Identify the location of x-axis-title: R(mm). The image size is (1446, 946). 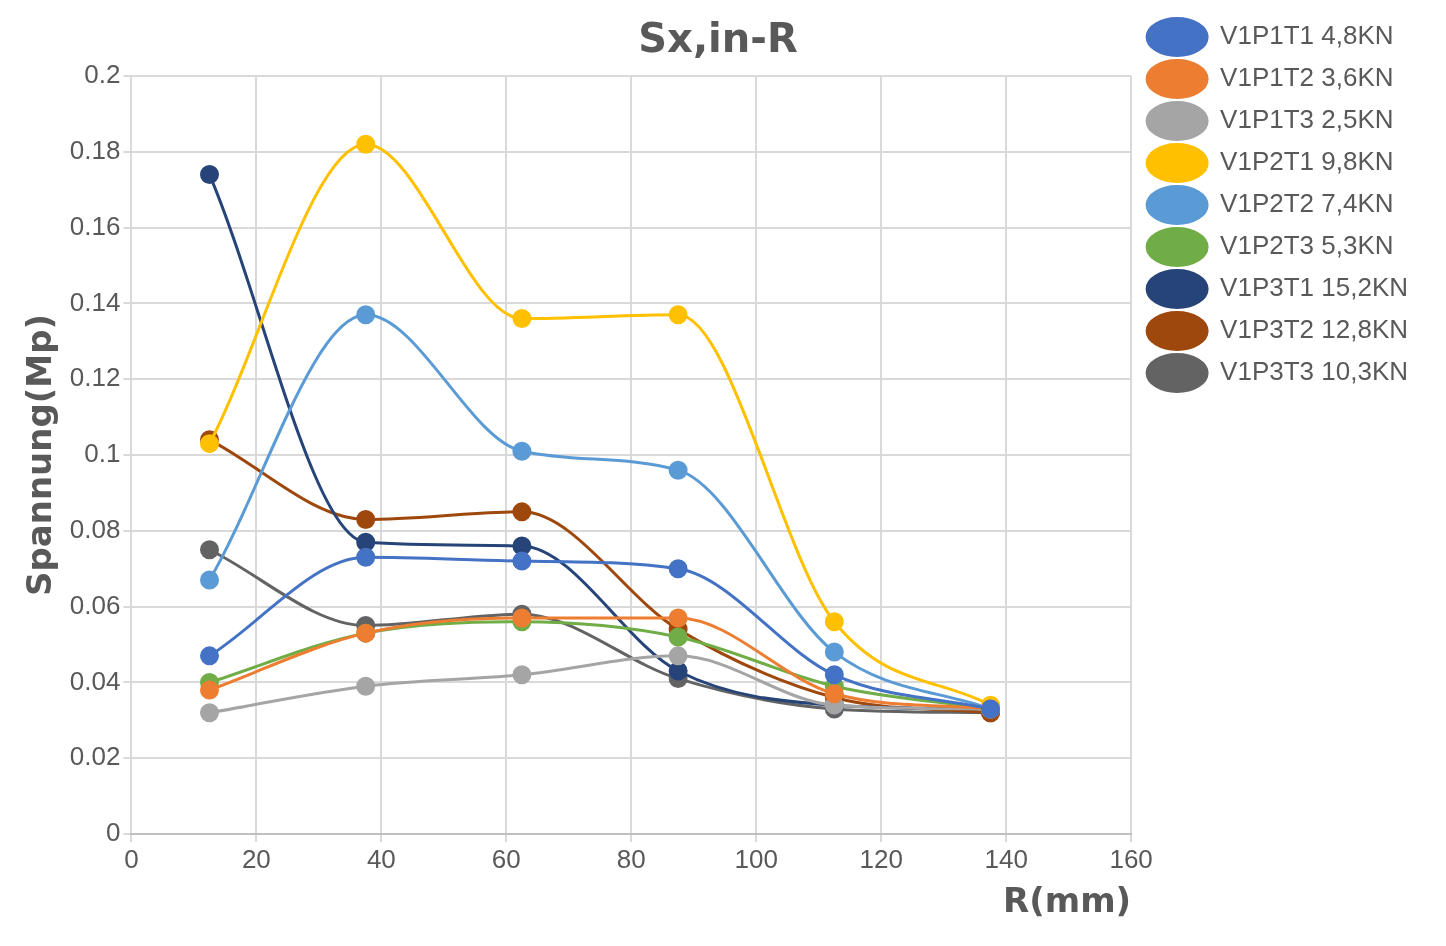
(1067, 900).